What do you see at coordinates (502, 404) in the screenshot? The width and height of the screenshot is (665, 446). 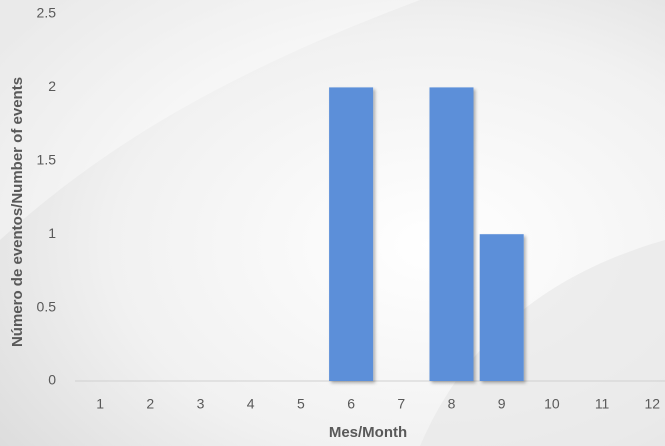 I see `x-tick-label: 9` at bounding box center [502, 404].